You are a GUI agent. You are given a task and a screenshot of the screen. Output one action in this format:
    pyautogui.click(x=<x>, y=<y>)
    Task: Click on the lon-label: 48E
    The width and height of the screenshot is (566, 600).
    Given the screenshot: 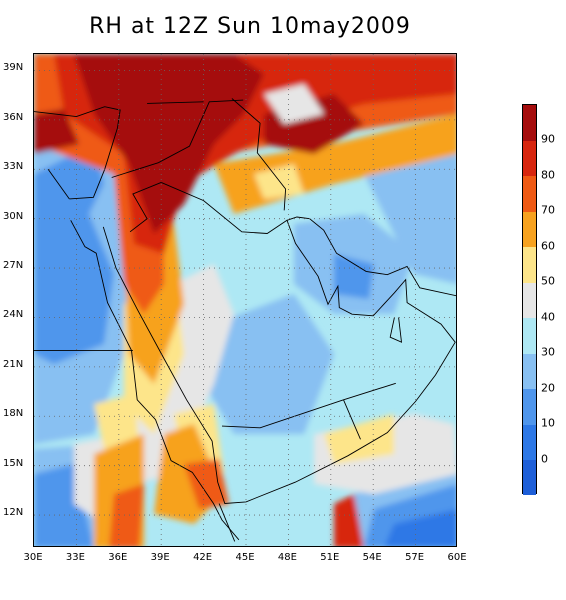 What is the action you would take?
    pyautogui.click(x=287, y=557)
    